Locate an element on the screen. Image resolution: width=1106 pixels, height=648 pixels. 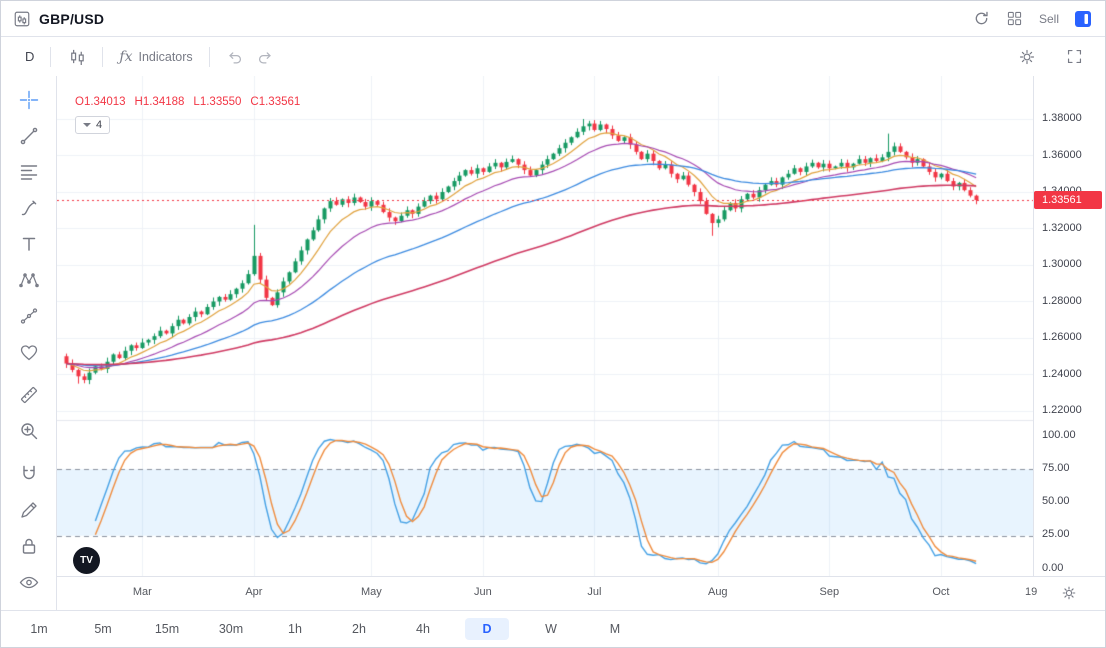
panel-toggle-icon is located at coordinates (1083, 18).